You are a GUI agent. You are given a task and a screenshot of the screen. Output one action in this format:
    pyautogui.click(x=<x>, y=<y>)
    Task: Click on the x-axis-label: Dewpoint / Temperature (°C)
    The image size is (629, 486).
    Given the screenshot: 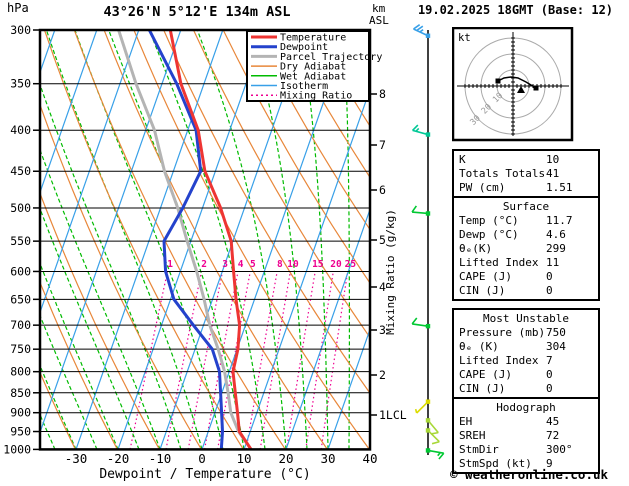 What is the action you would take?
    pyautogui.click(x=204, y=474)
    